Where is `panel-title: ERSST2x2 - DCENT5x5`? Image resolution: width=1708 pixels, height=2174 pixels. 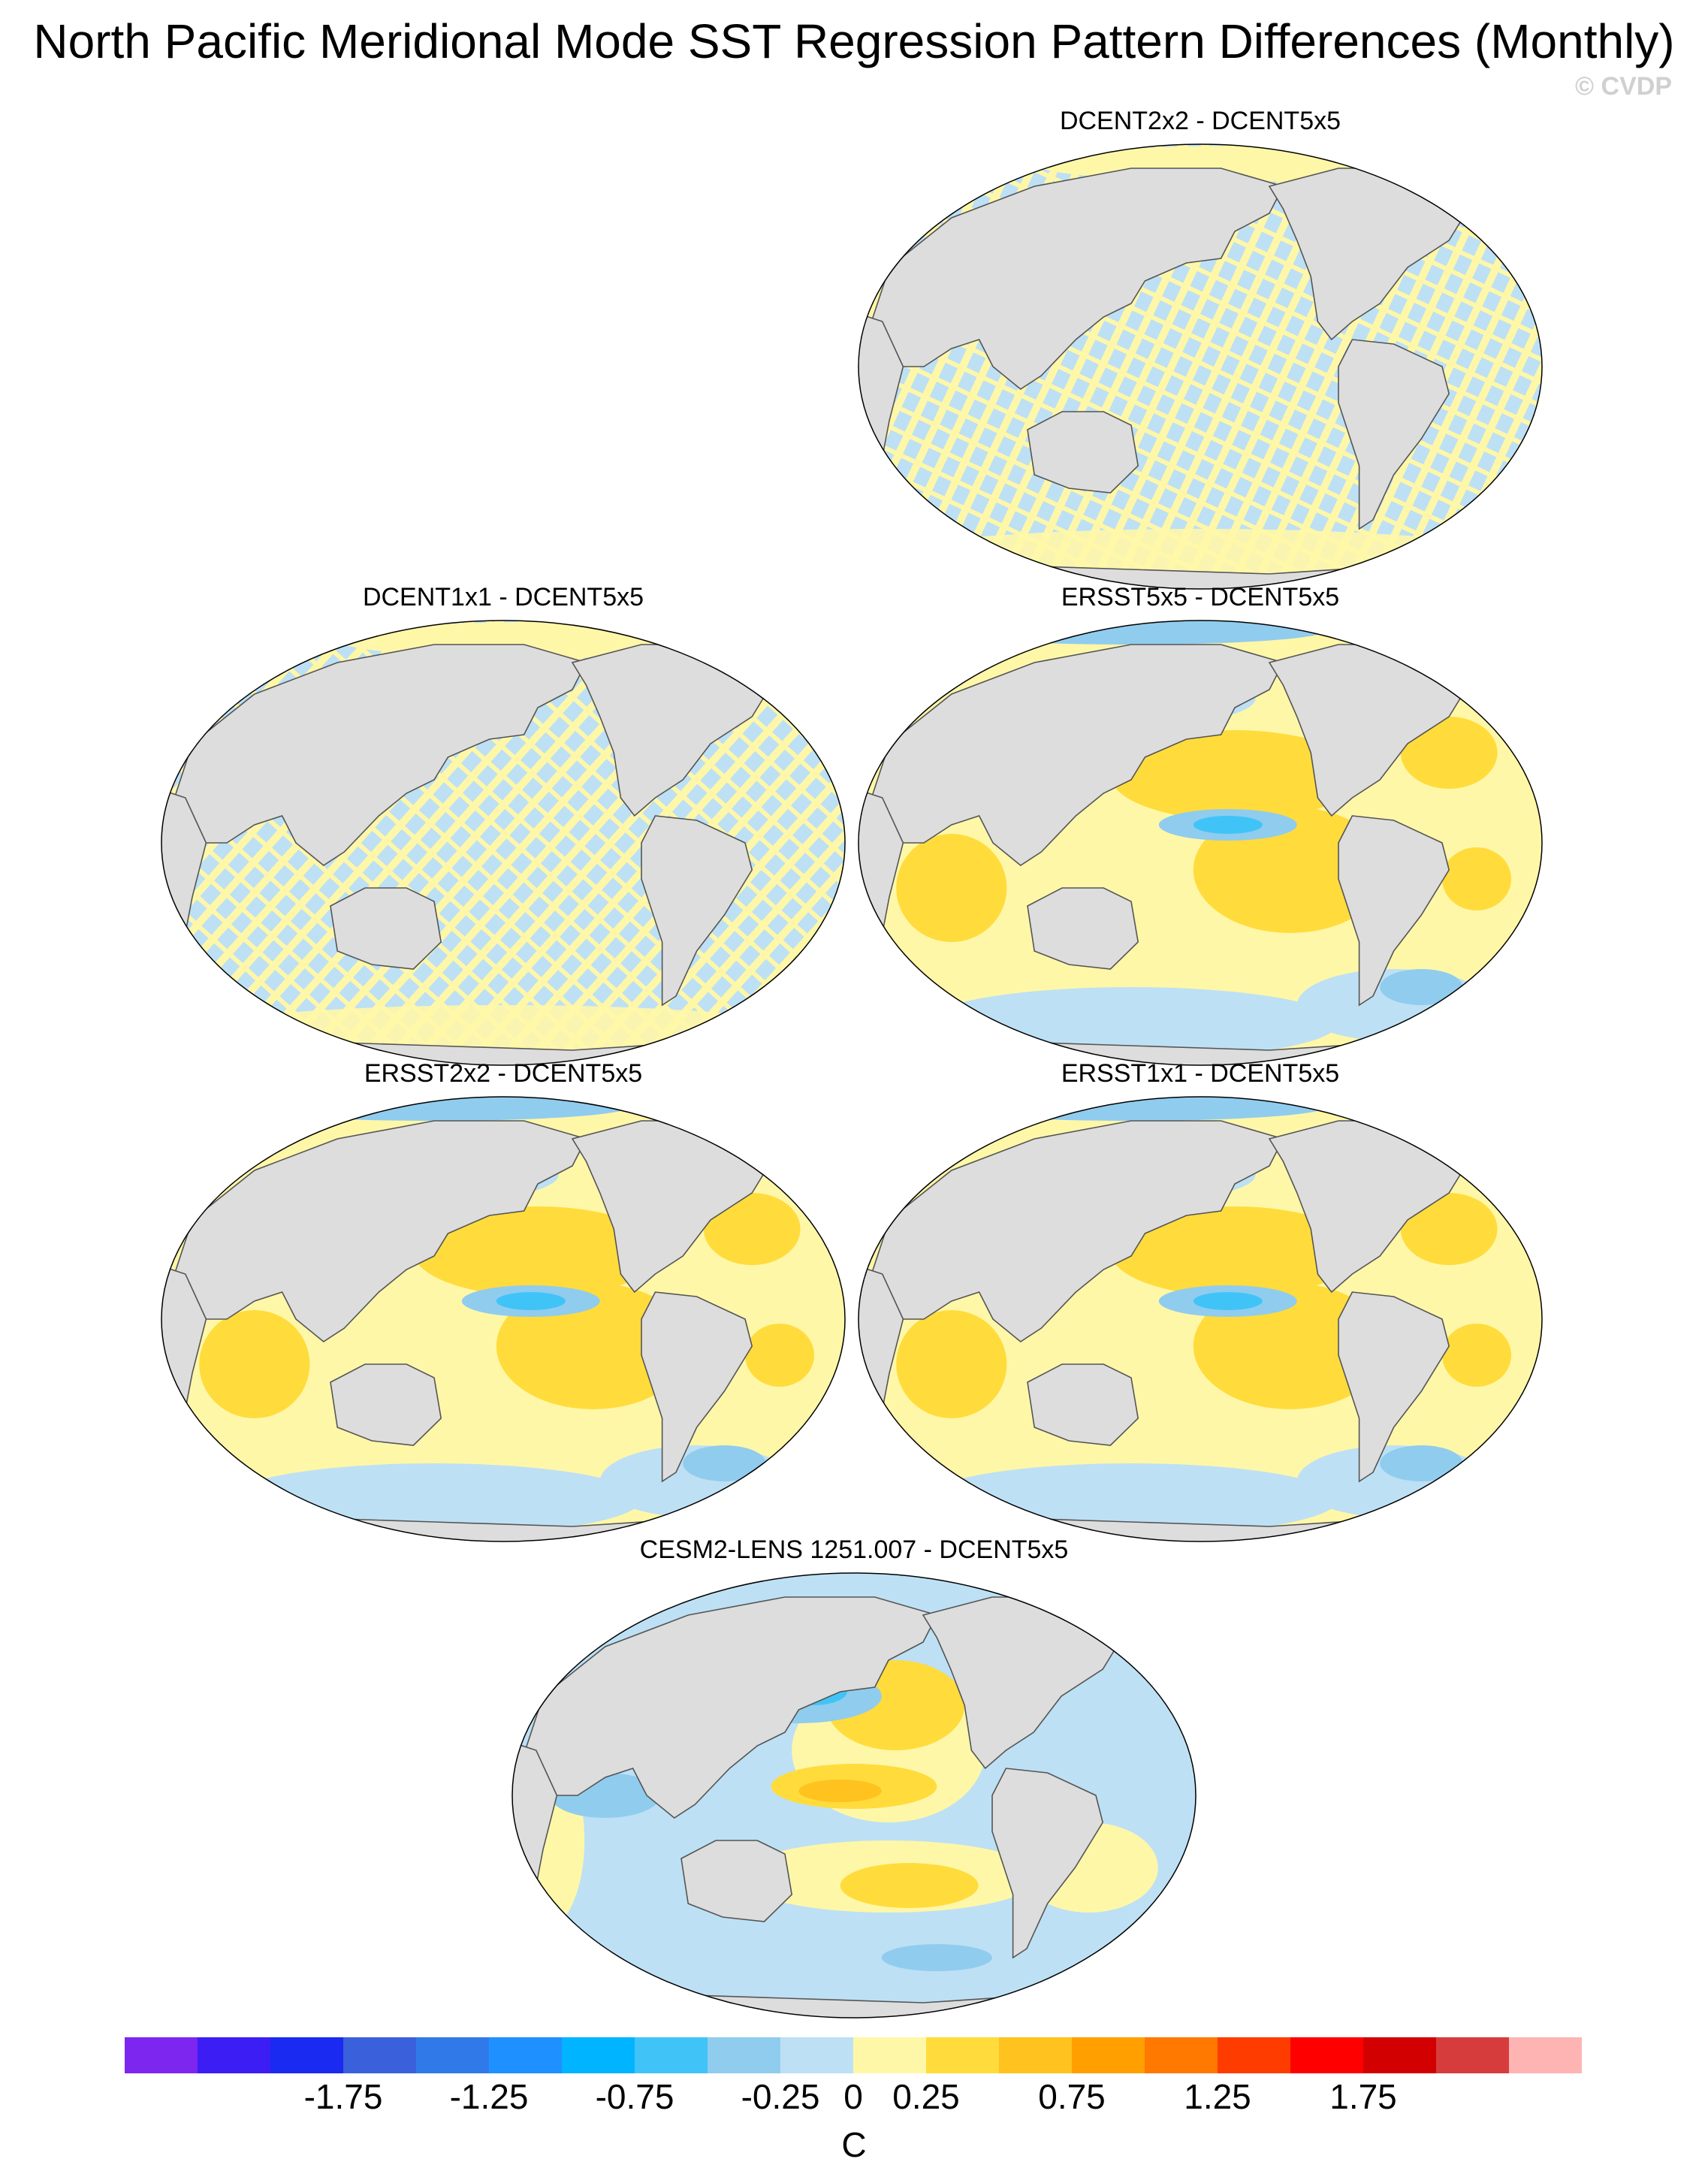 panel-title: ERSST2x2 - DCENT5x5 is located at coordinates (504, 1073).